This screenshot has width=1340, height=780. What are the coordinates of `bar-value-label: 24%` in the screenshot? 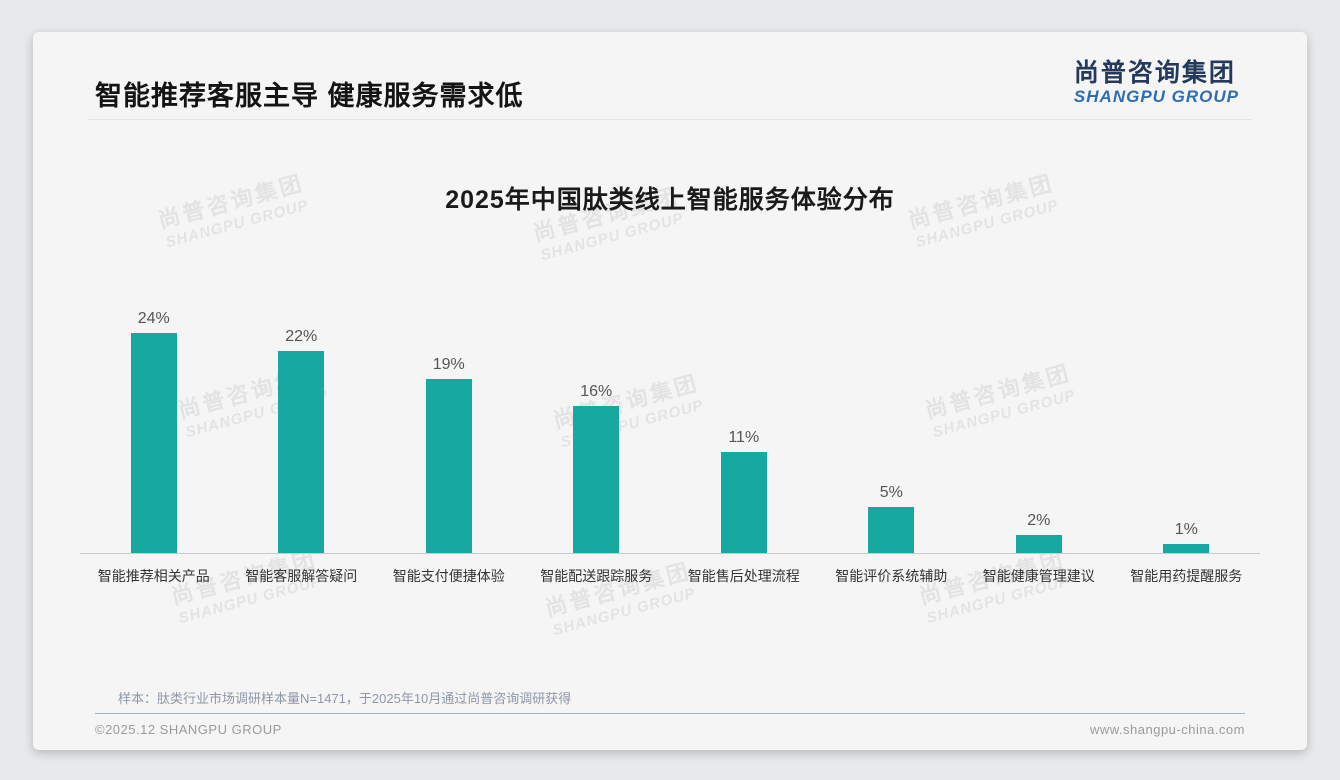 It's located at (153, 318).